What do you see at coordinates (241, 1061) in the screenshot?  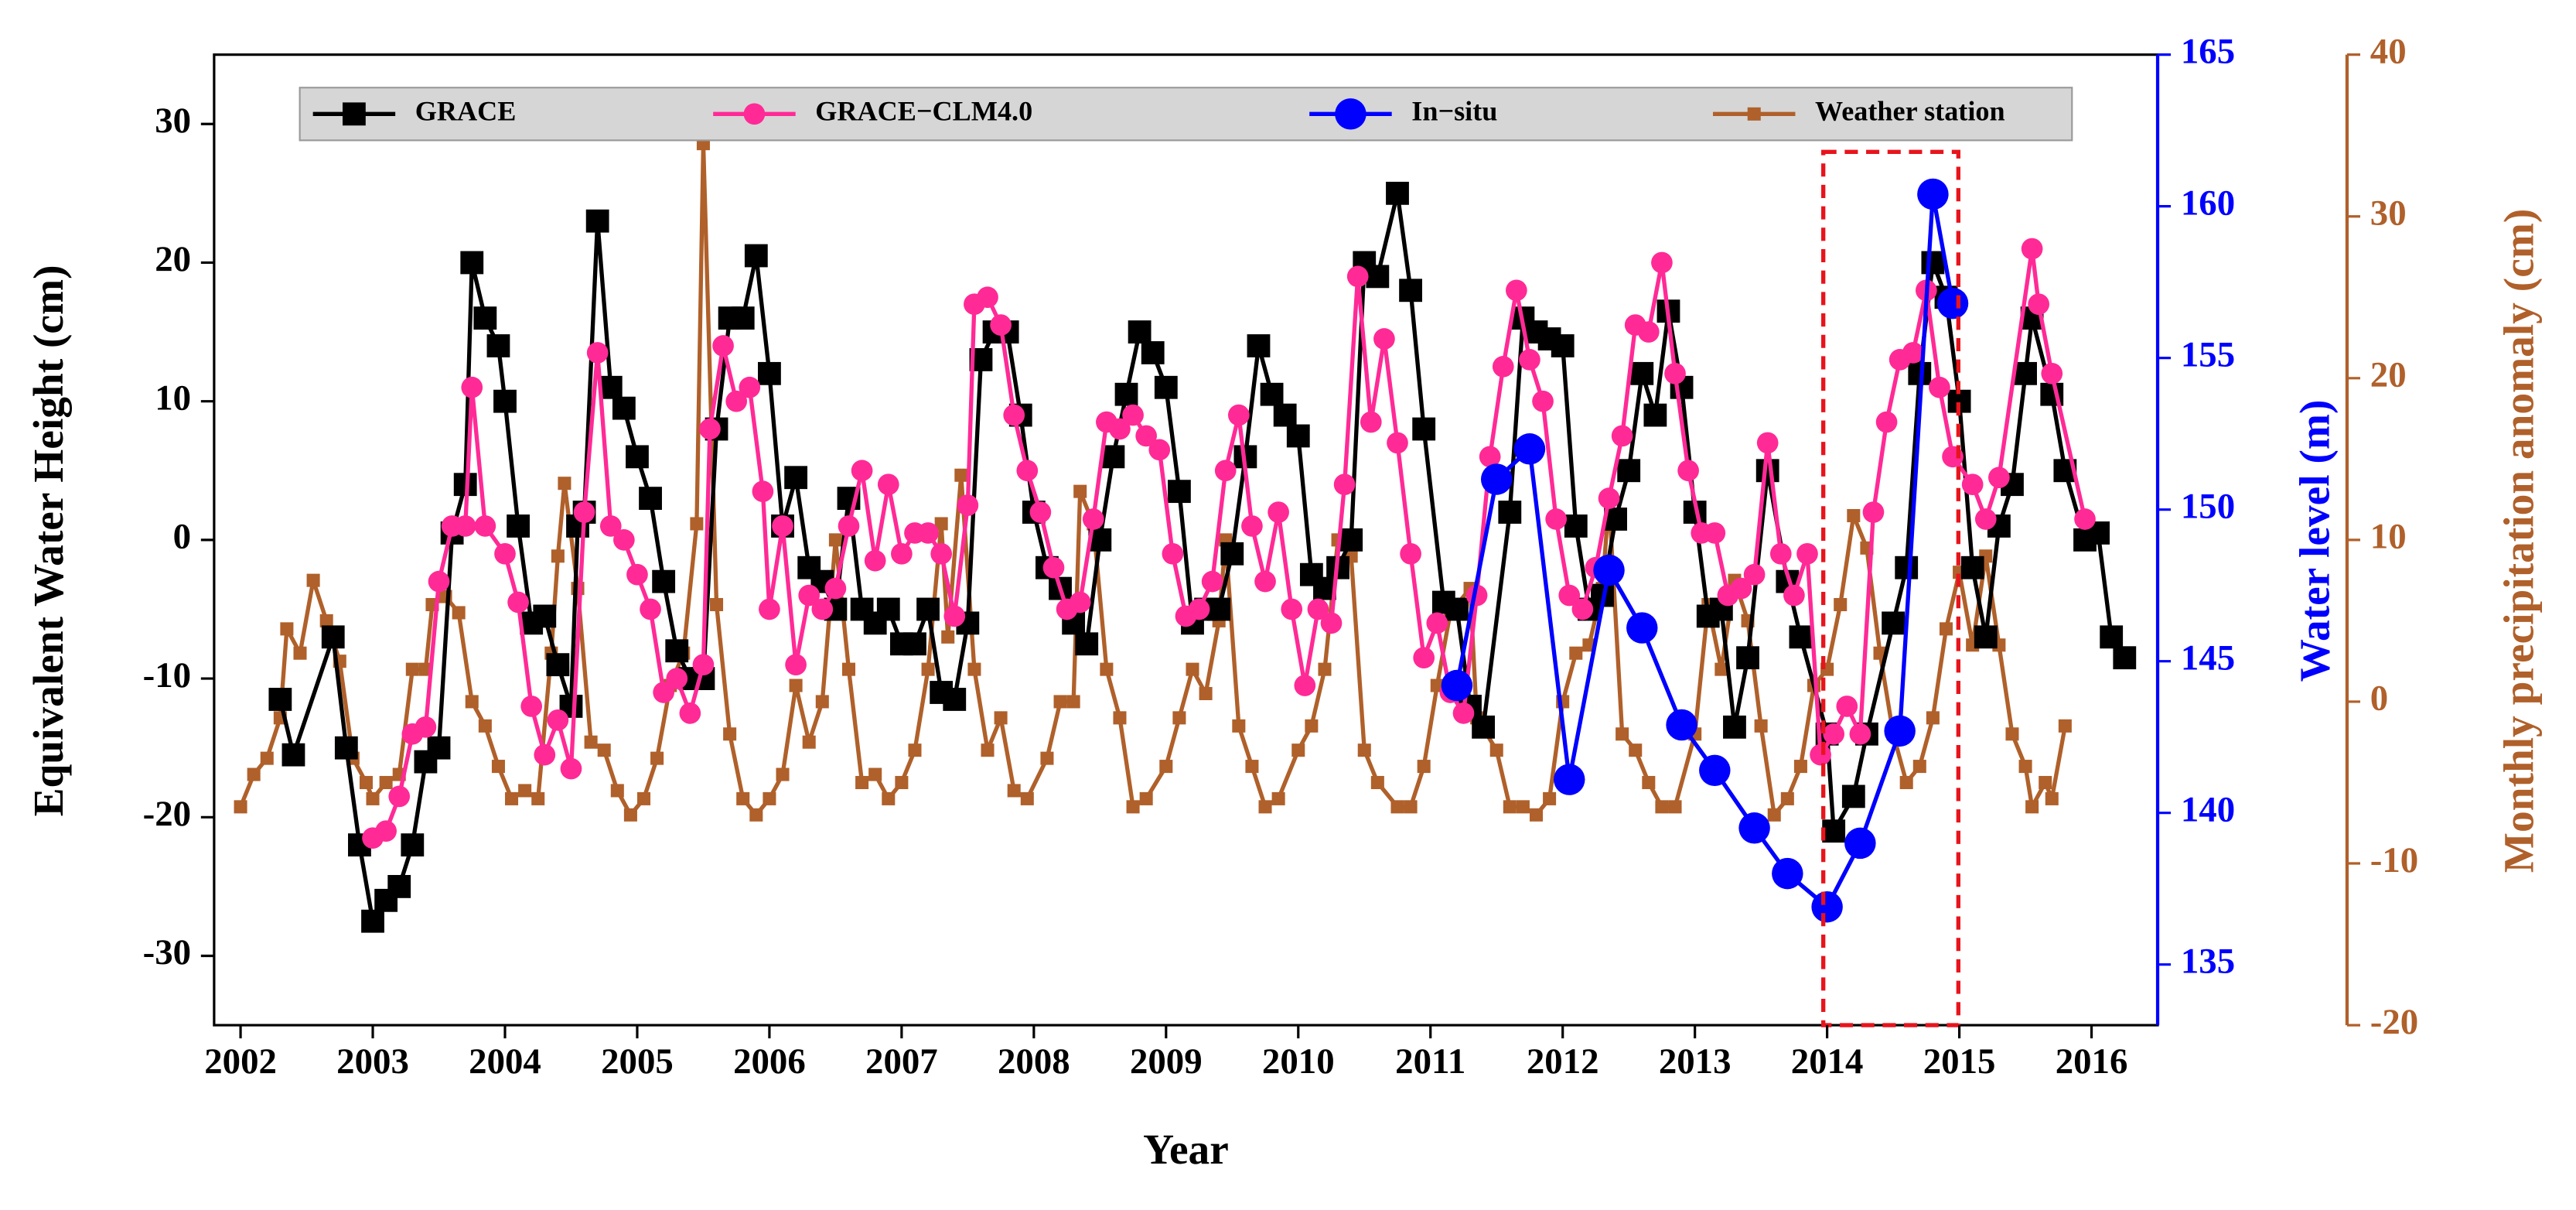 I see `x-tick-label: 2002` at bounding box center [241, 1061].